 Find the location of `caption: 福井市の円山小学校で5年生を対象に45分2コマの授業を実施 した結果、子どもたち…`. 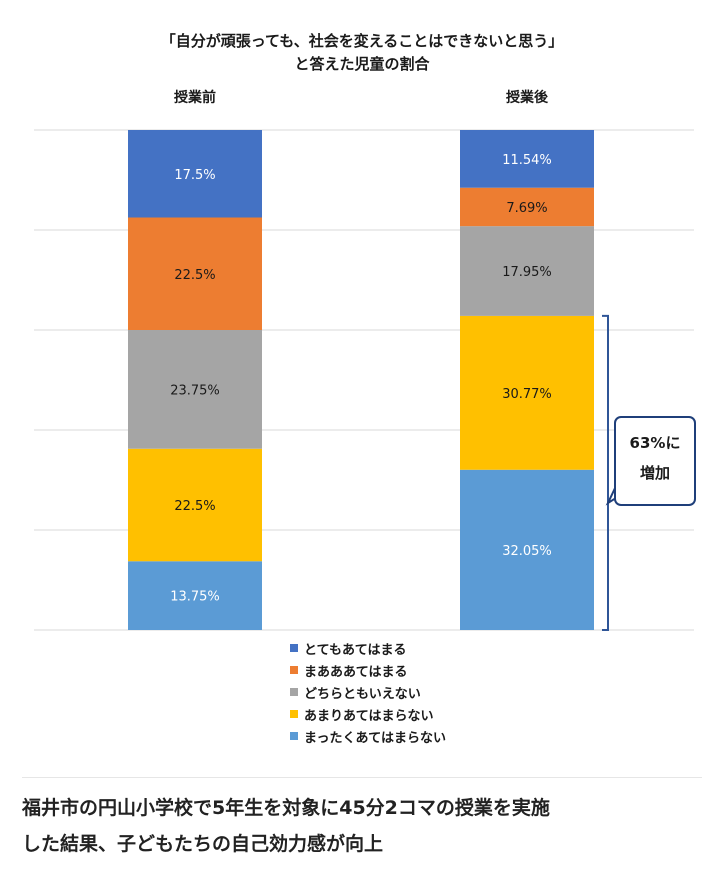

caption: 福井市の円山小学校で5年生を対象に45分2コマの授業を実施 した結果、子どもたち… is located at coordinates (367, 826).